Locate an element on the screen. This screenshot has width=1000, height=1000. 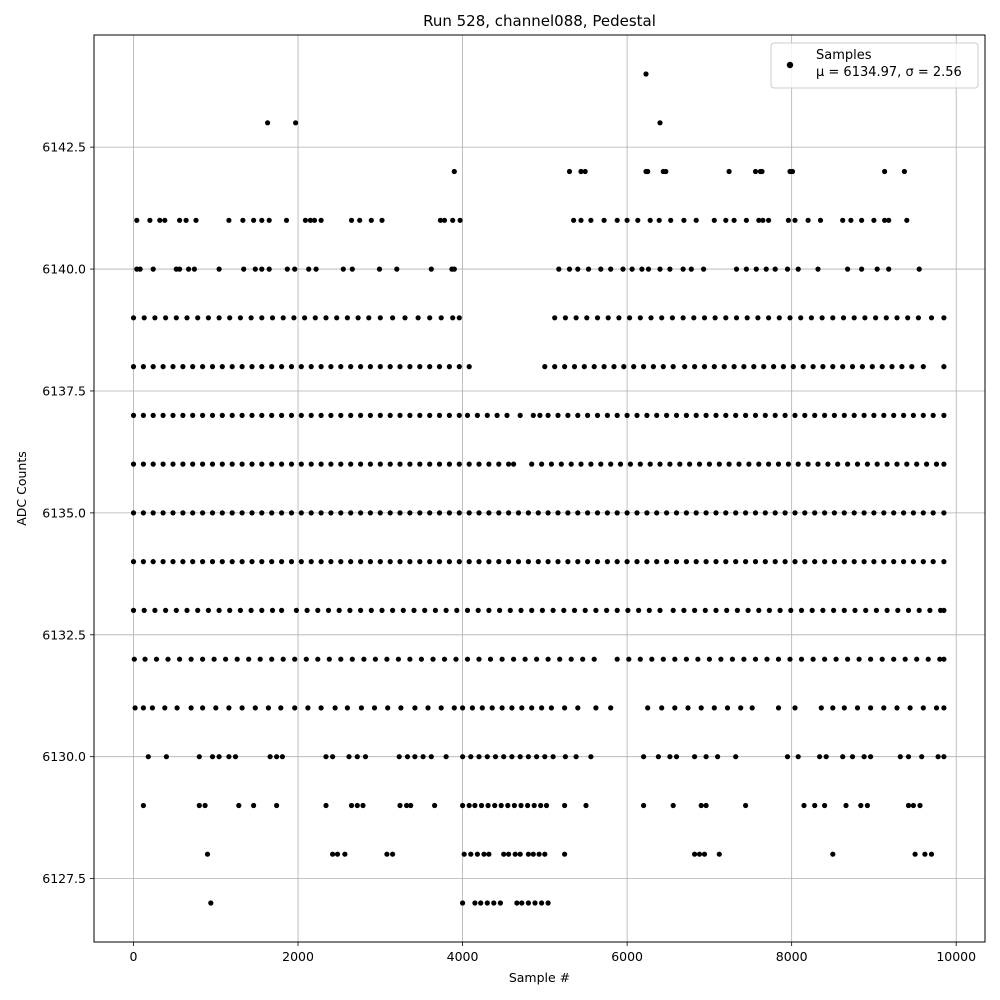
legend-series-stats: μ = 6134.97, σ = 2.56 is located at coordinates (889, 72).